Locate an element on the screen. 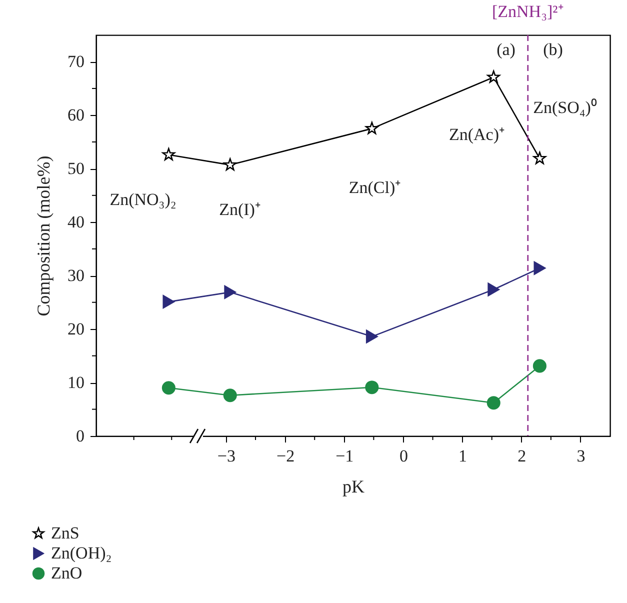  x-tick-label: 2 is located at coordinates (522, 456).